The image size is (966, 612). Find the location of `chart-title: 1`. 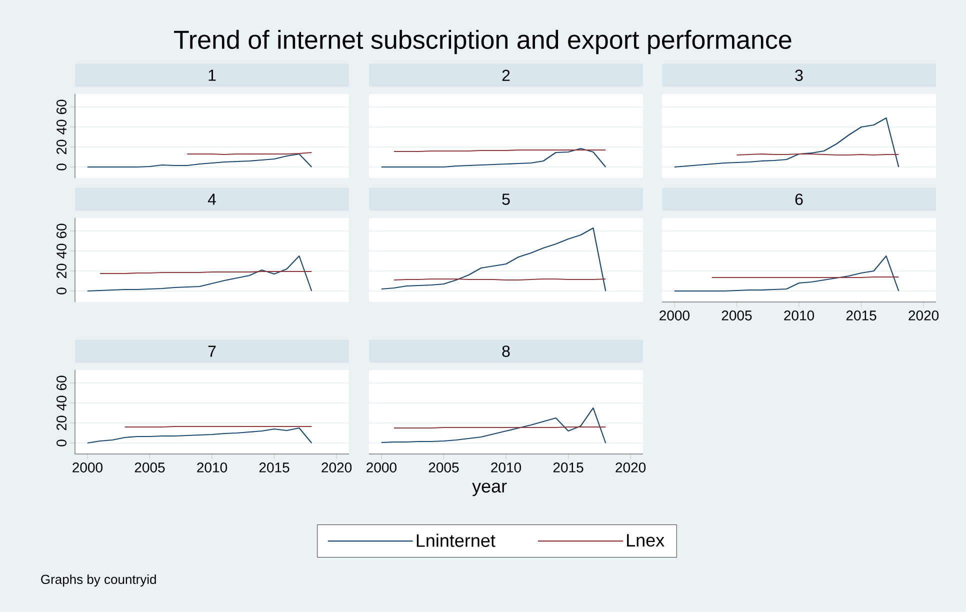

chart-title: 1 is located at coordinates (212, 75).